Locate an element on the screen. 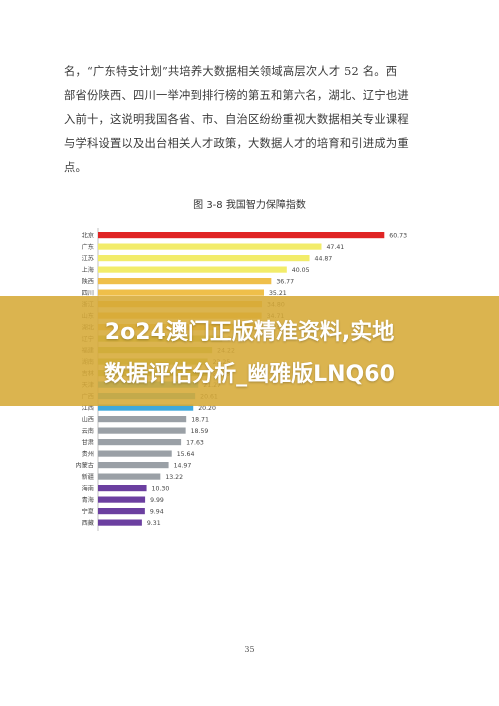 This screenshot has width=499, height=706. bar-value-label: 18.59 is located at coordinates (200, 431).